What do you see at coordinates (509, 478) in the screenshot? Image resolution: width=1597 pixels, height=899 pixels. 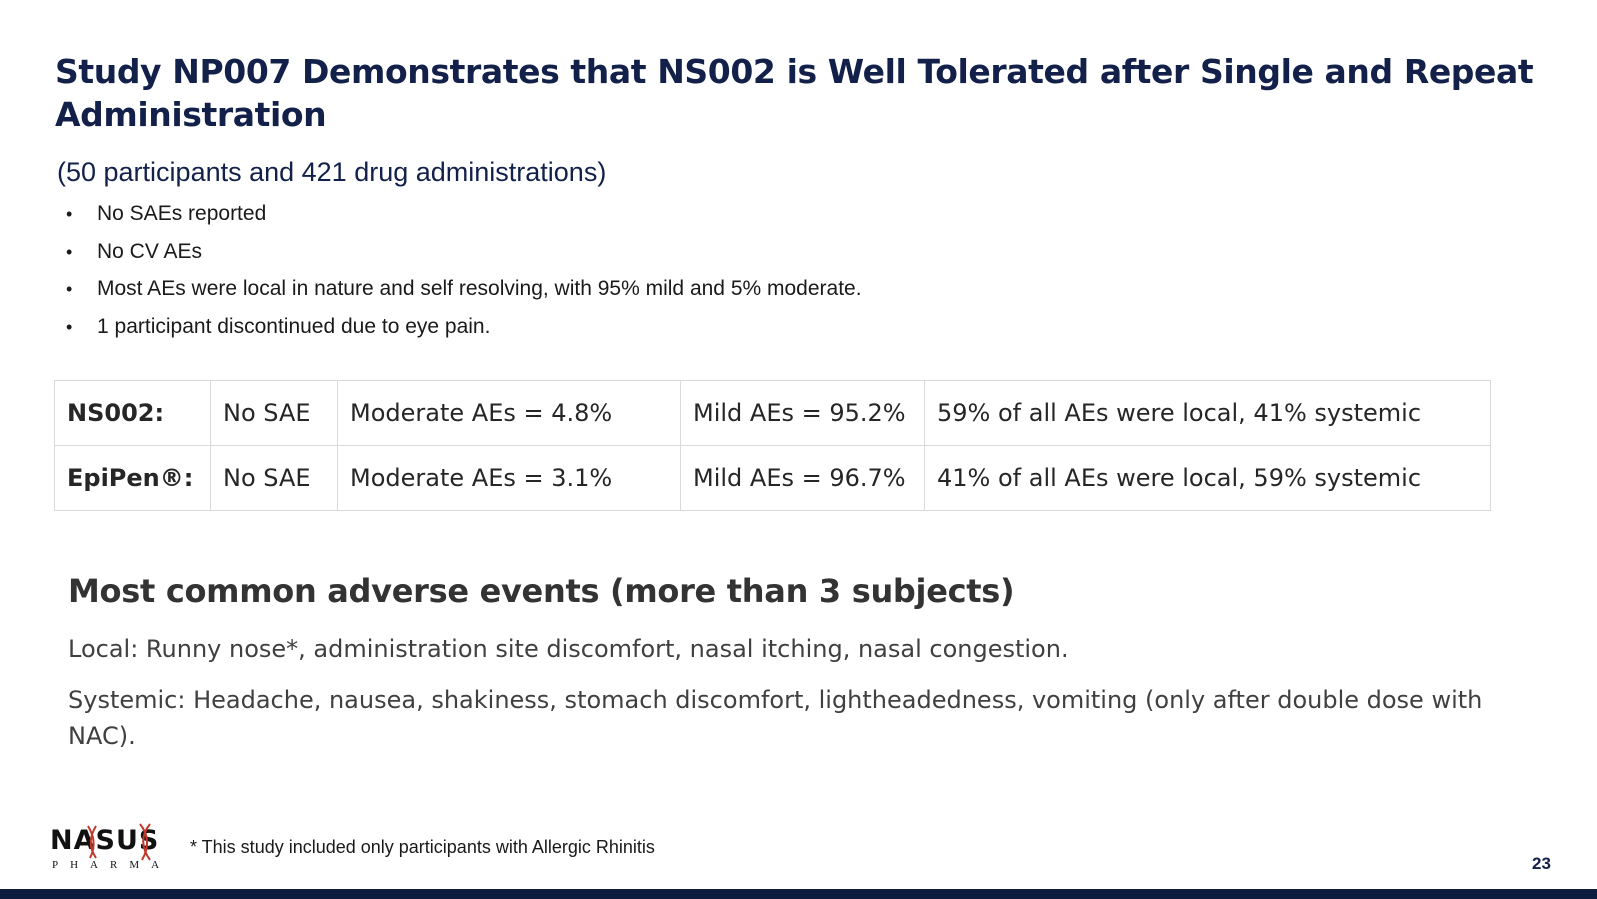 I see `table-cell: Moderate AEs = 3.1%` at bounding box center [509, 478].